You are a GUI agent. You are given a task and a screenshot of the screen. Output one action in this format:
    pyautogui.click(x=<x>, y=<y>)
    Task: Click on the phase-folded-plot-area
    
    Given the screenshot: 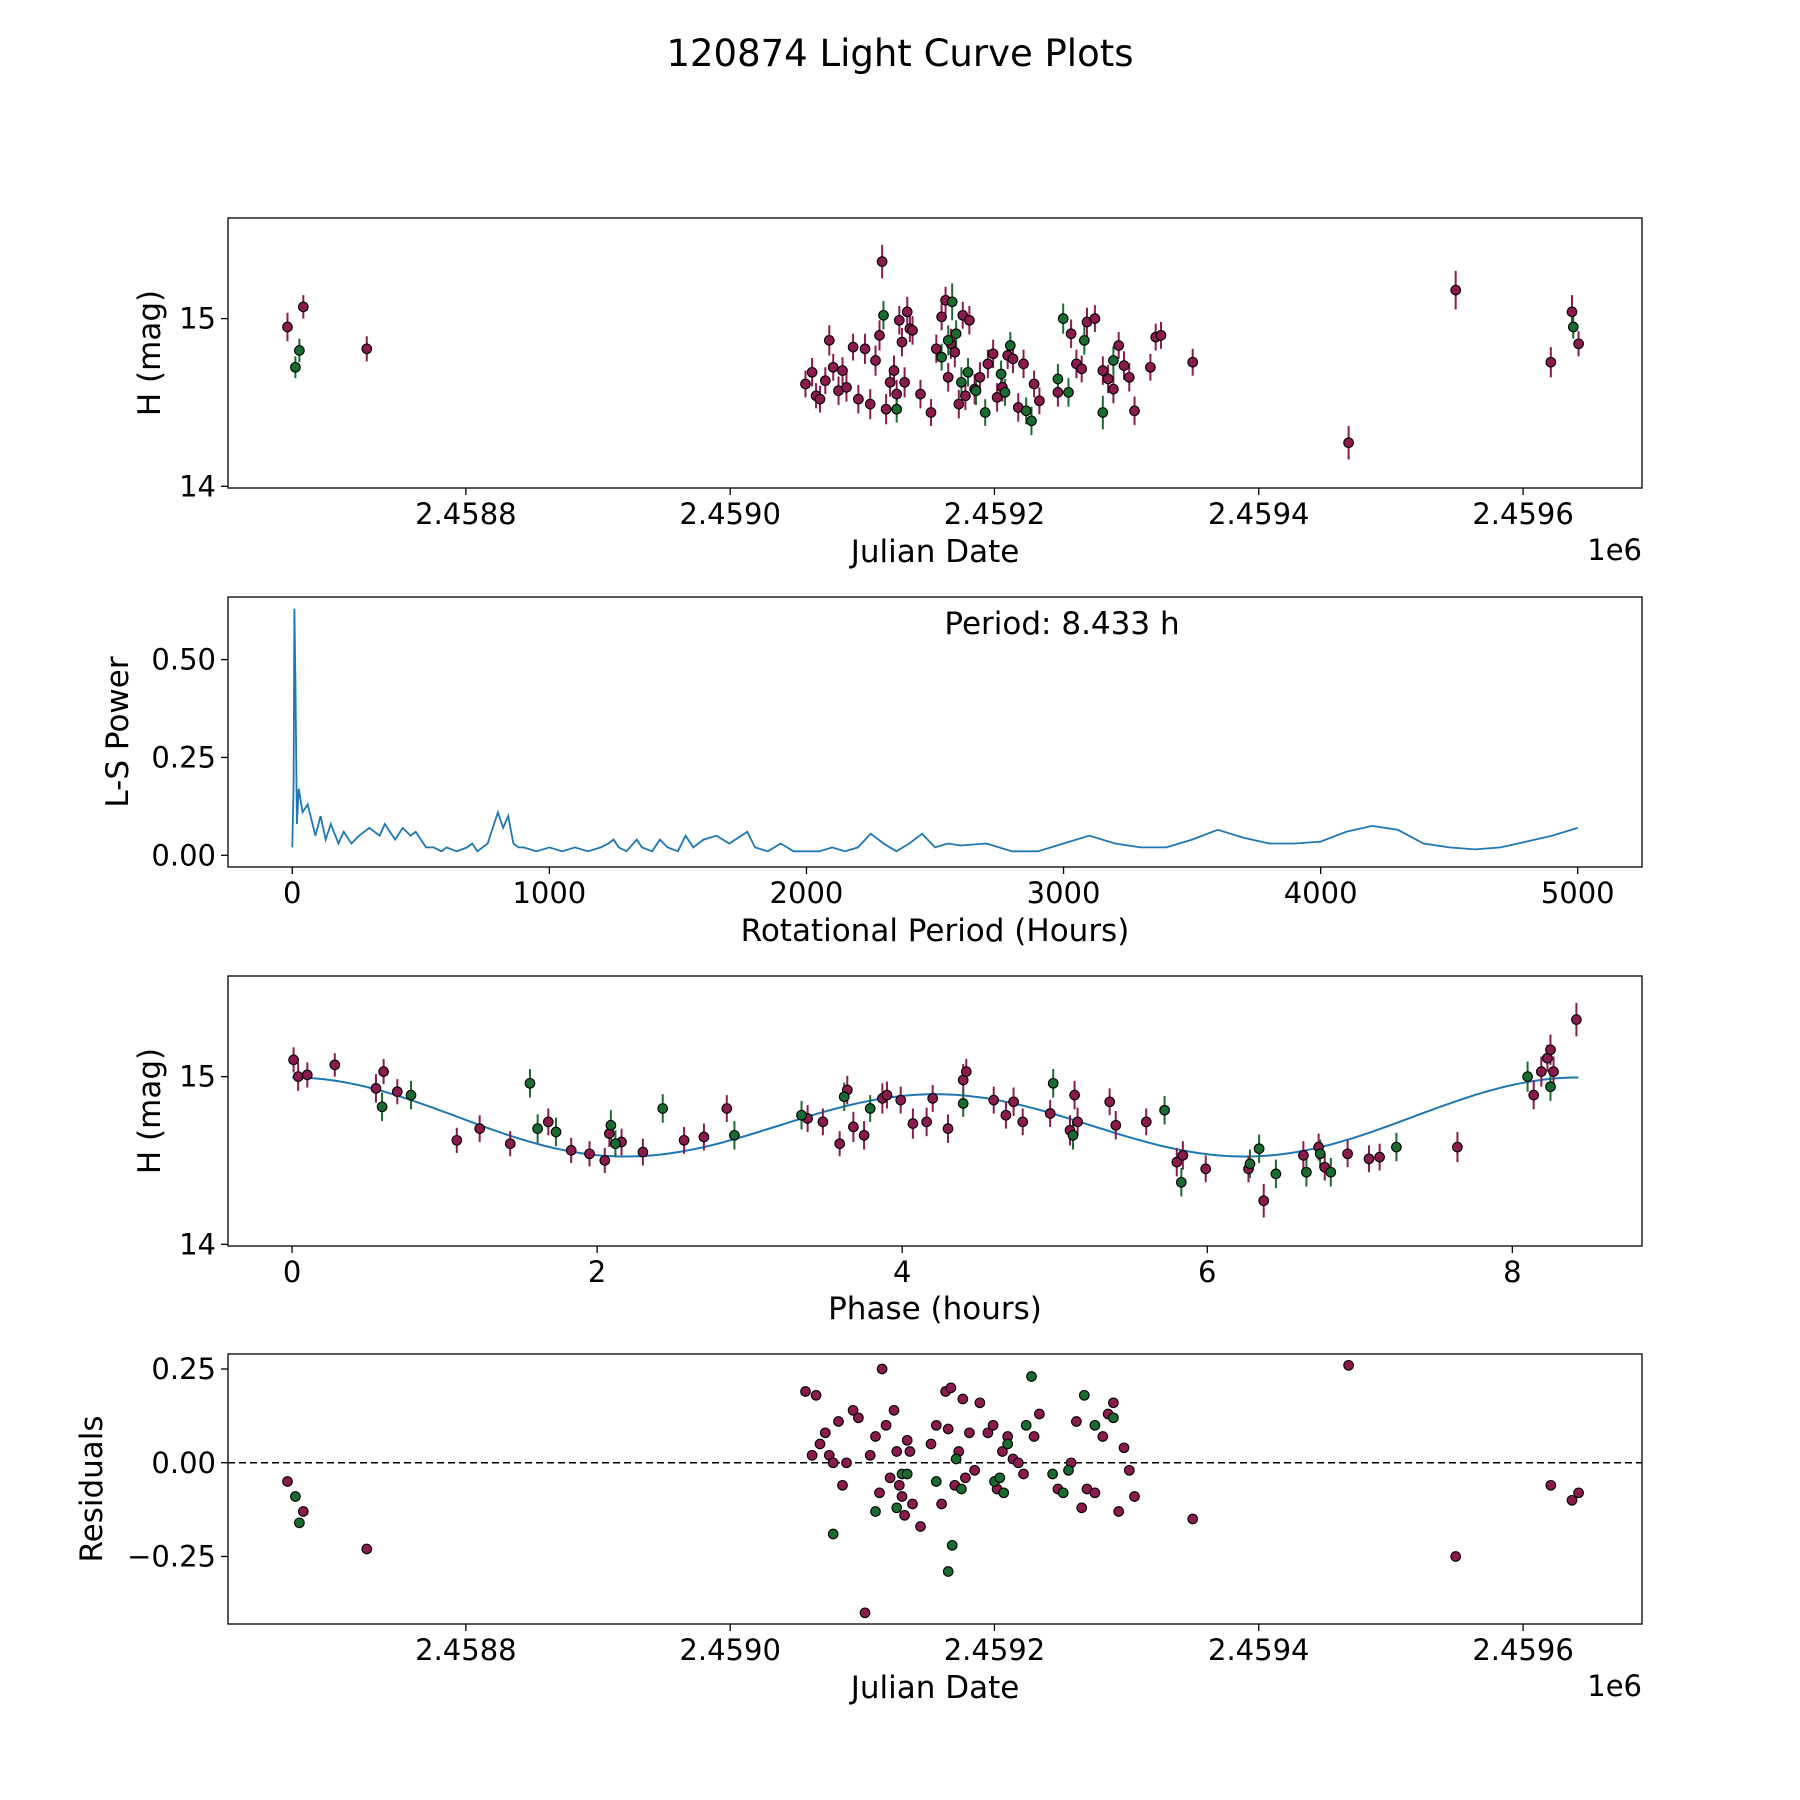 What is the action you would take?
    pyautogui.click(x=935, y=1110)
    